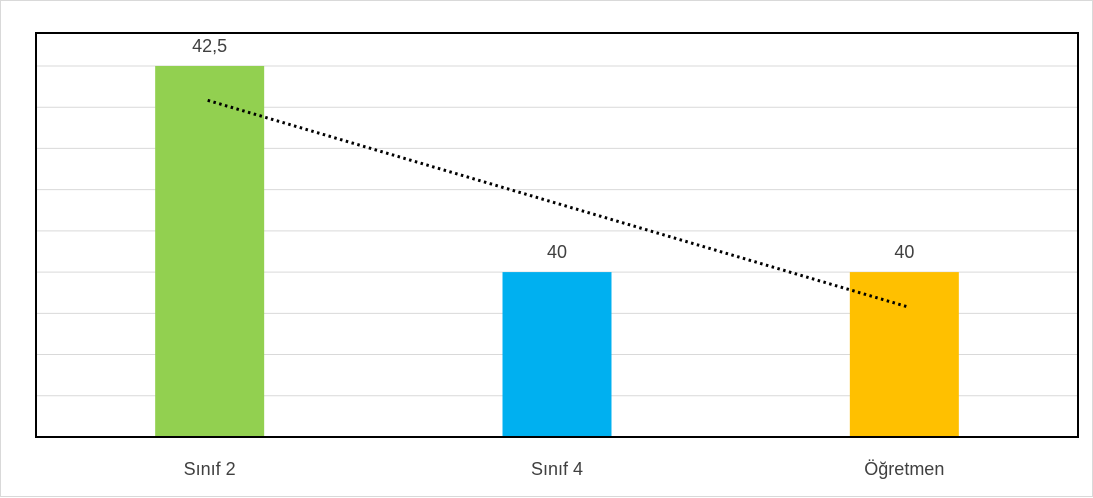 The height and width of the screenshot is (498, 1093). Describe the element at coordinates (557, 469) in the screenshot. I see `x-tick-label: Sınıf 4` at that location.